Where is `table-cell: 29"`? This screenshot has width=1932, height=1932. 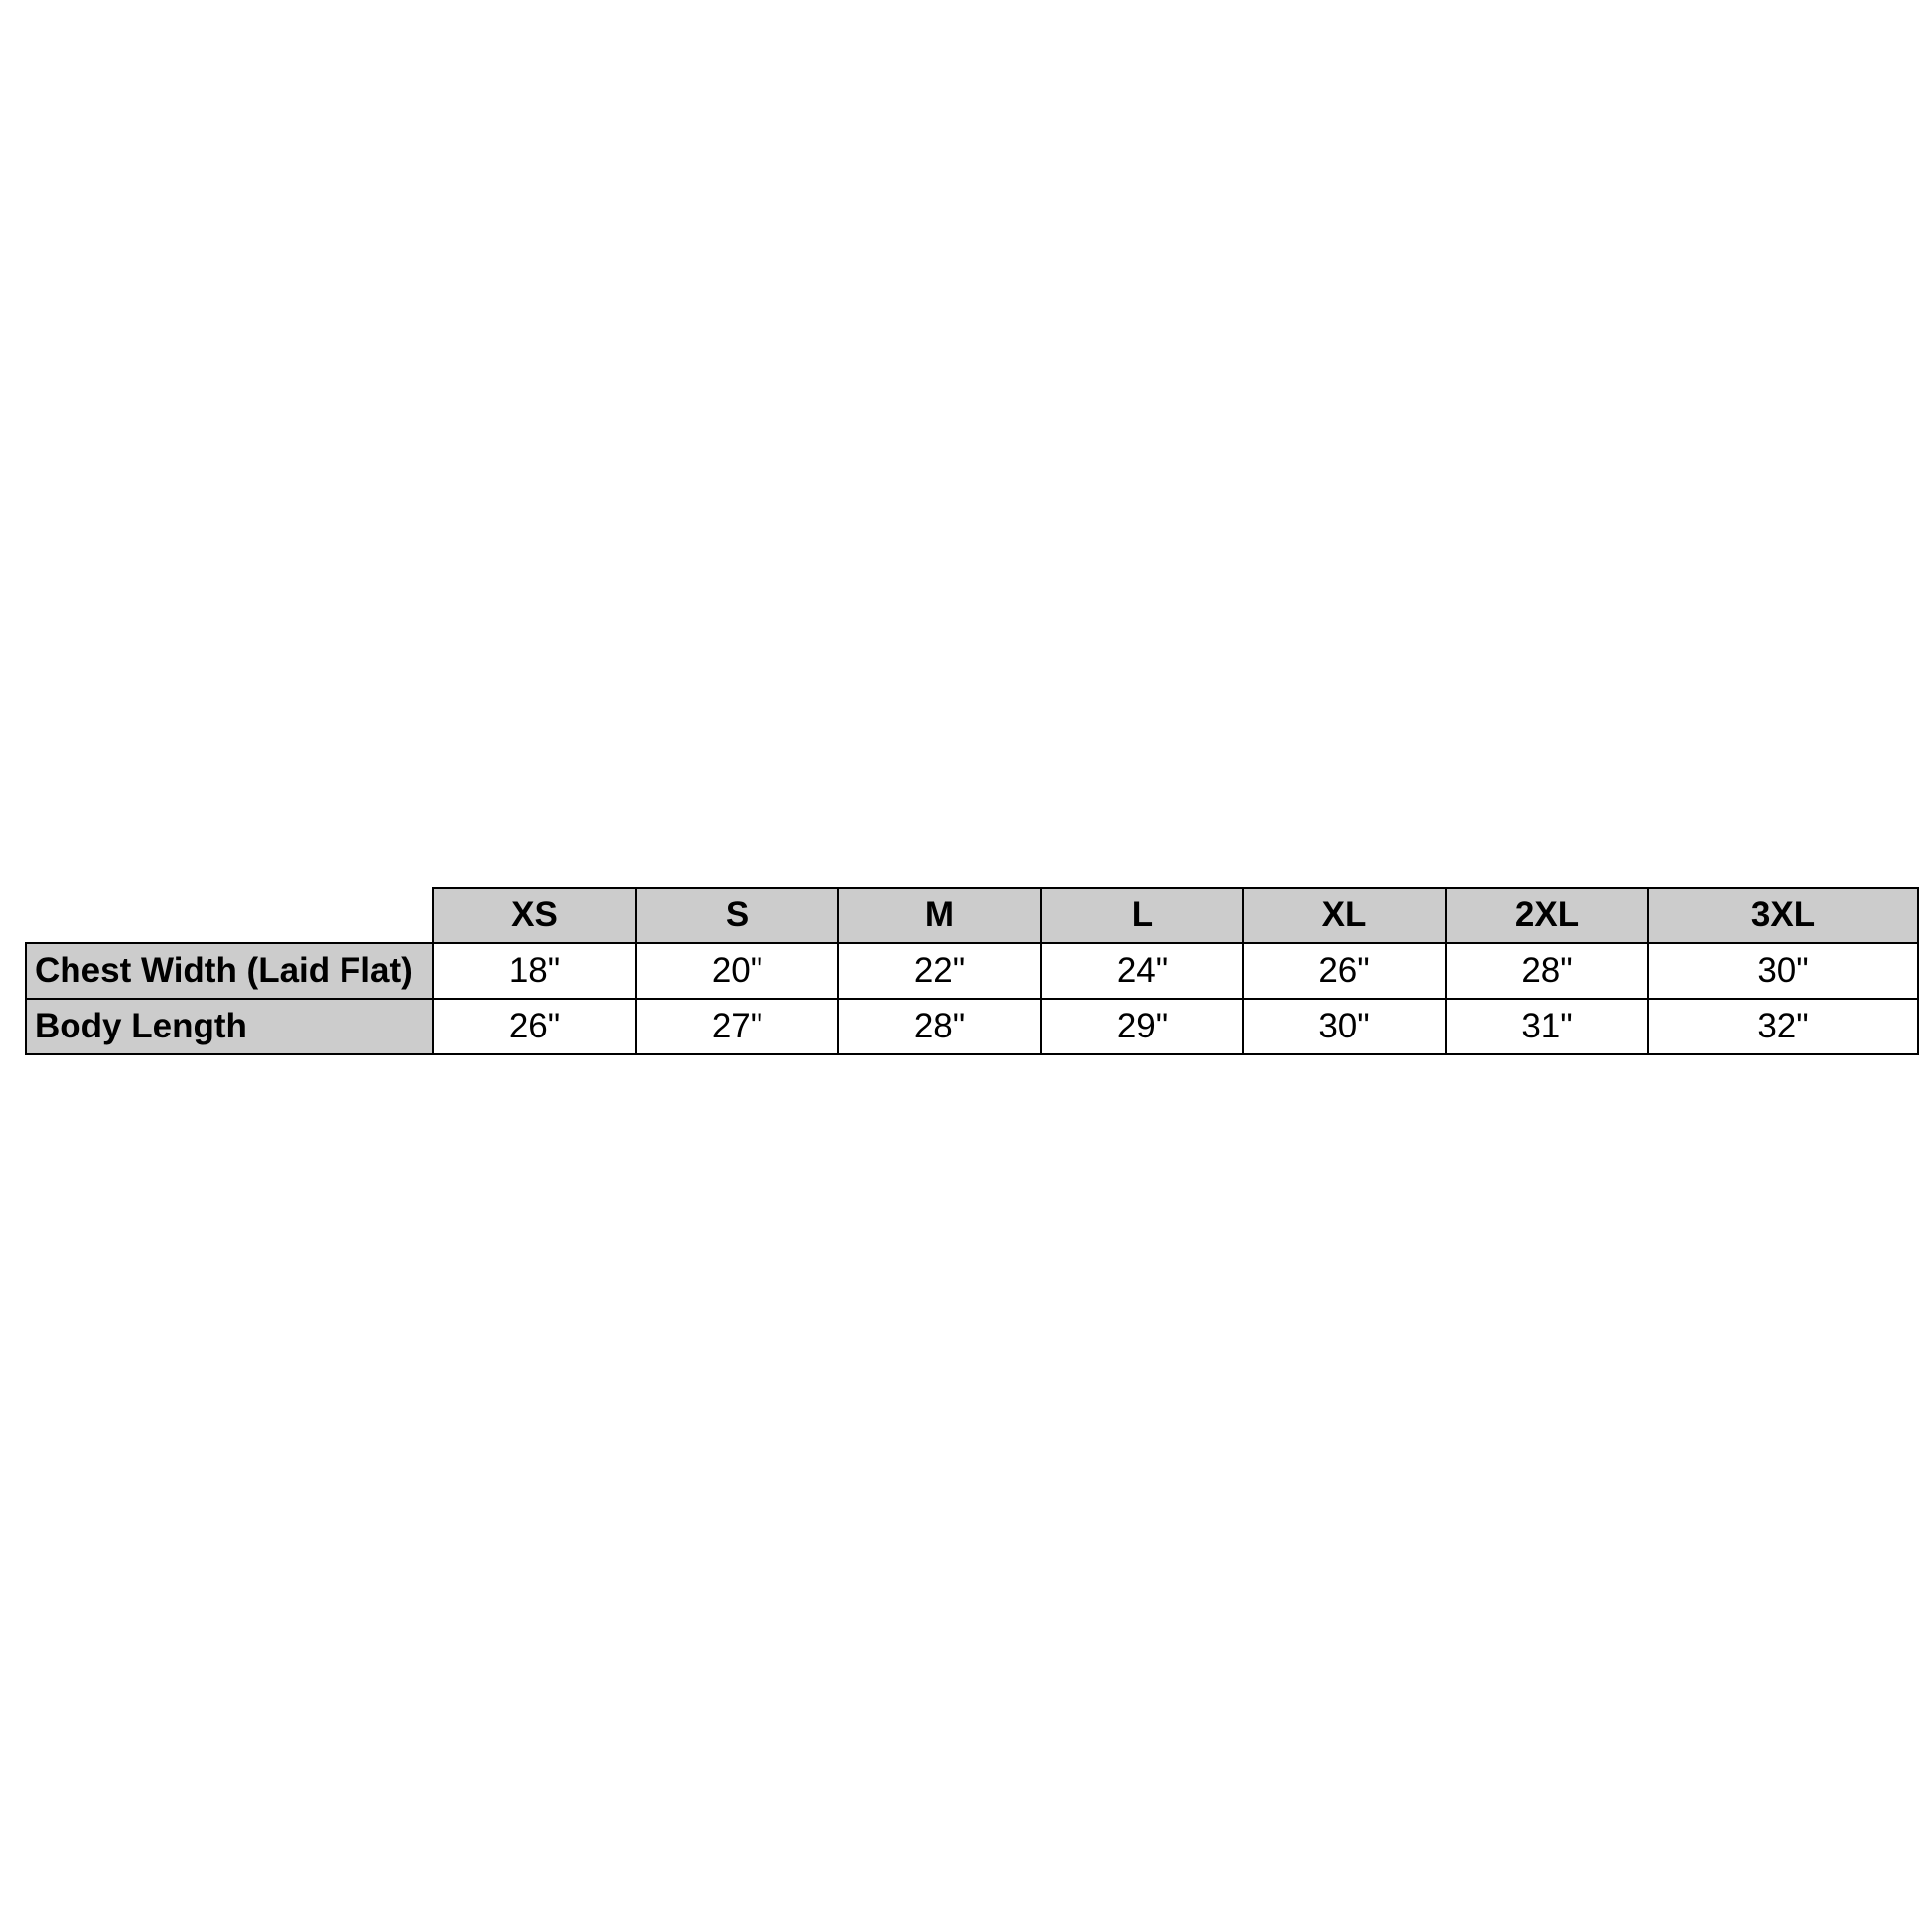 table-cell: 29" is located at coordinates (1142, 1026).